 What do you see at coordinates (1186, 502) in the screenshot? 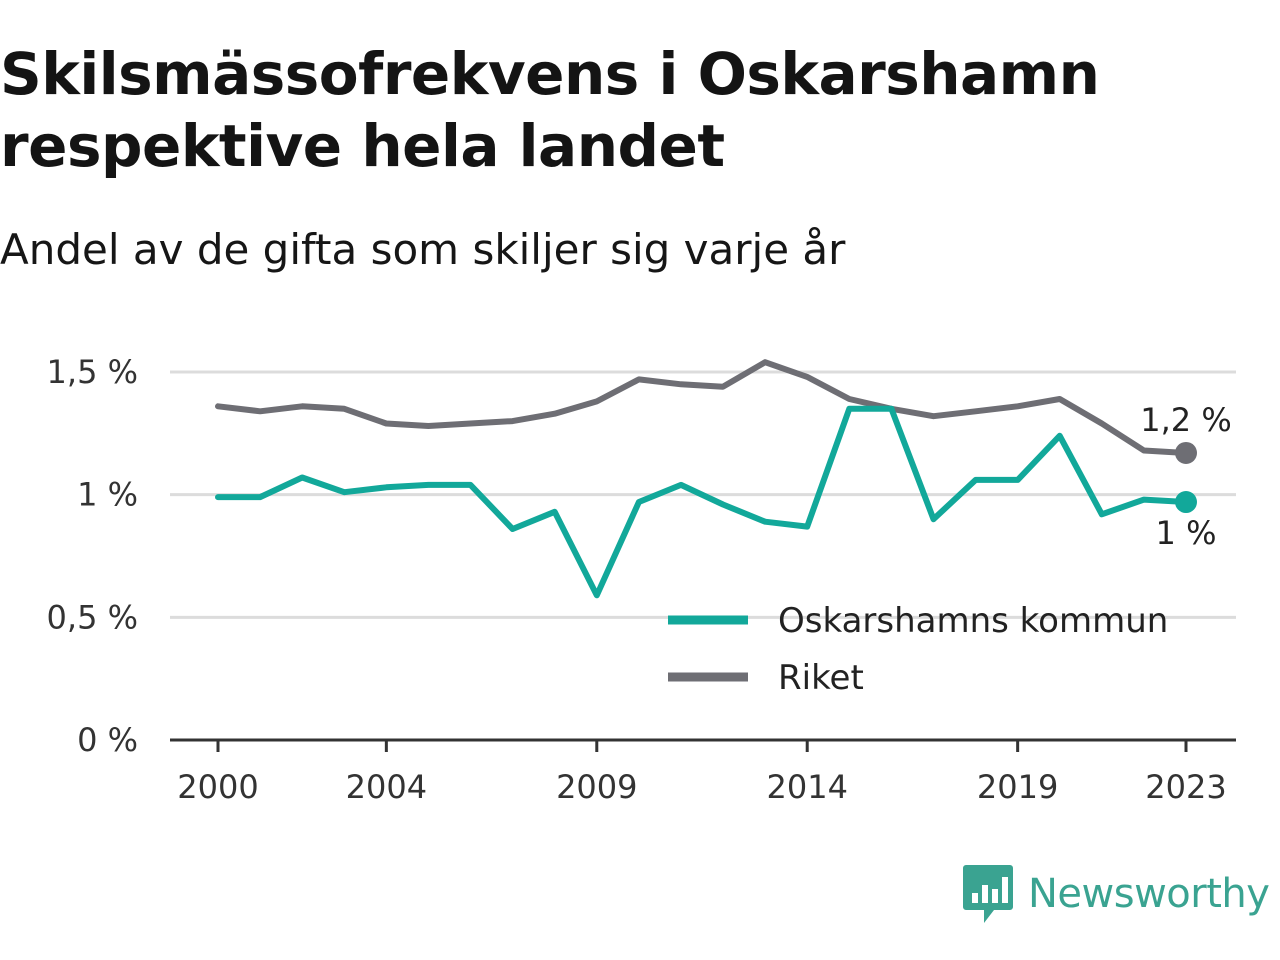
I see `end-point-oskarshamn` at bounding box center [1186, 502].